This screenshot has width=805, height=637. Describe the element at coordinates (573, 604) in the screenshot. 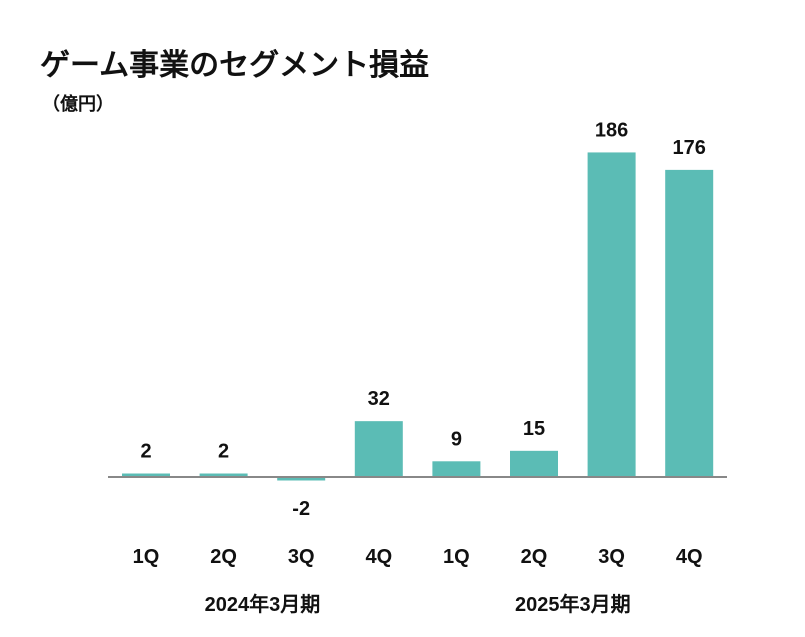

I see `period-label: 2025年3月期` at that location.